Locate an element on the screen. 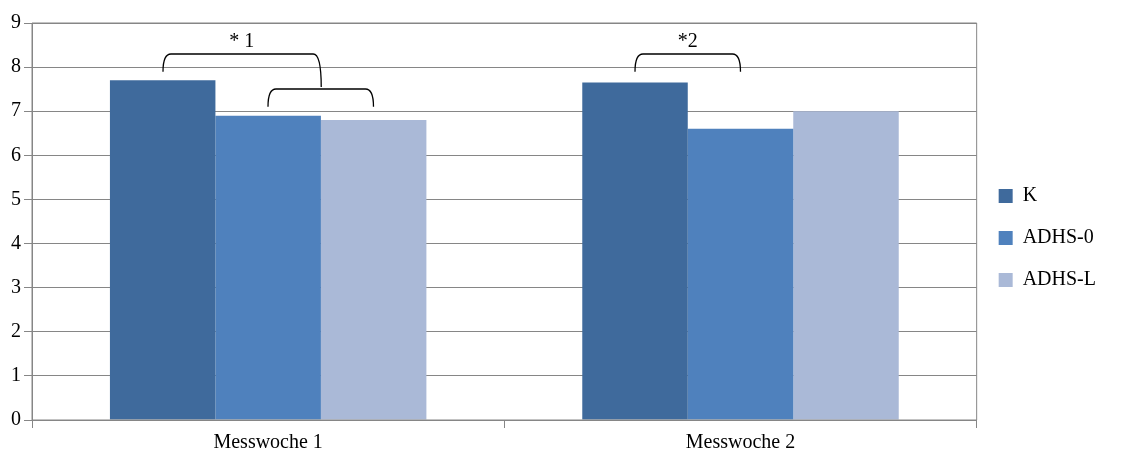  annotation: *2 is located at coordinates (687, 40).